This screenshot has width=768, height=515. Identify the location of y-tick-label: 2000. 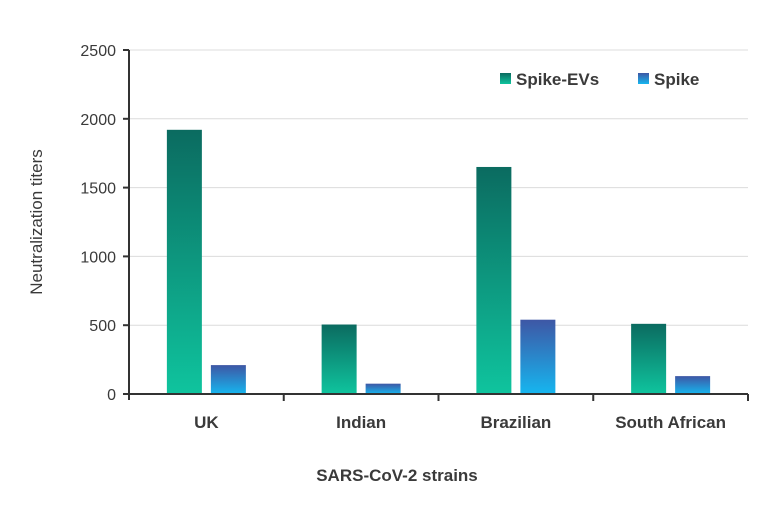
(98, 120).